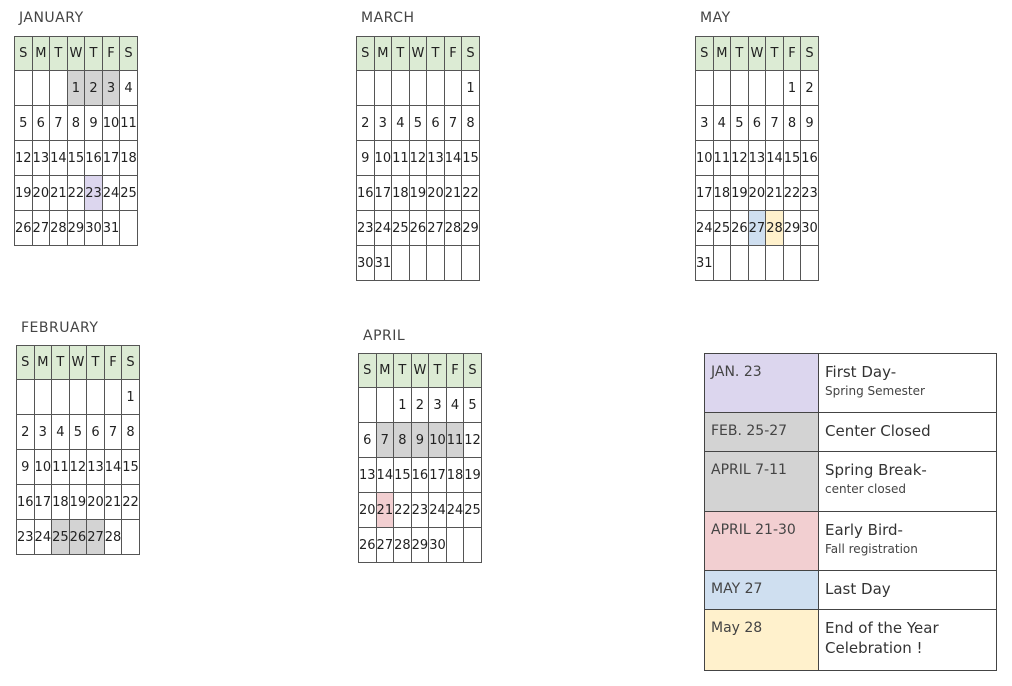 The height and width of the screenshot is (686, 1012). What do you see at coordinates (761, 590) in the screenshot?
I see `legend-key: MAY 27` at bounding box center [761, 590].